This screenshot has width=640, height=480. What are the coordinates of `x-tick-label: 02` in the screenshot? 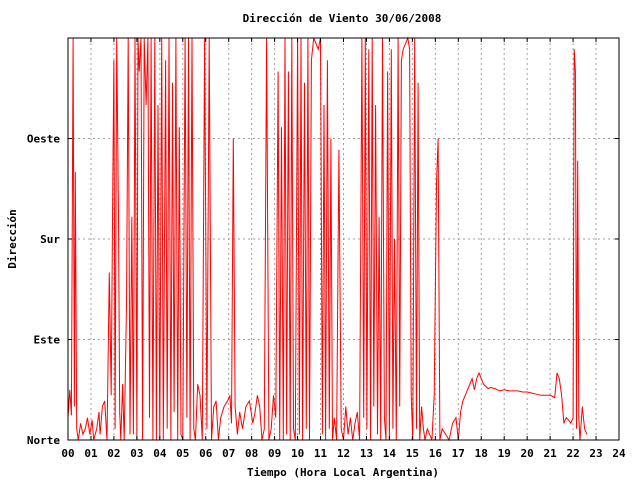 It's located at (113, 453).